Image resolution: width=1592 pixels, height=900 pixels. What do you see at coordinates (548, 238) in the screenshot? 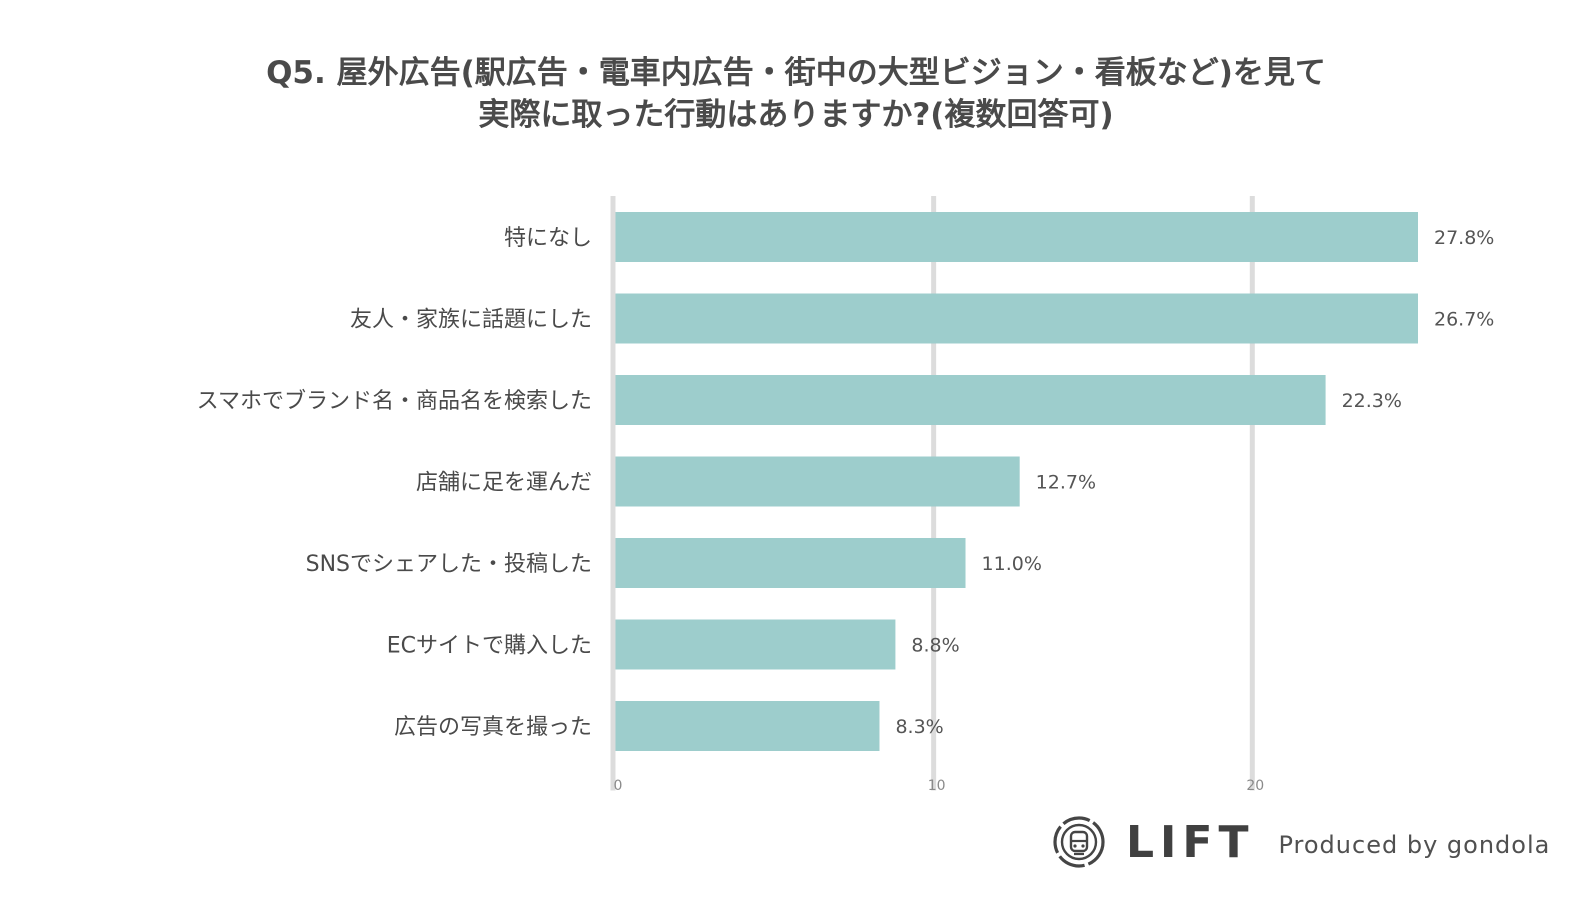
I see `category-label-1: 特になし` at bounding box center [548, 238].